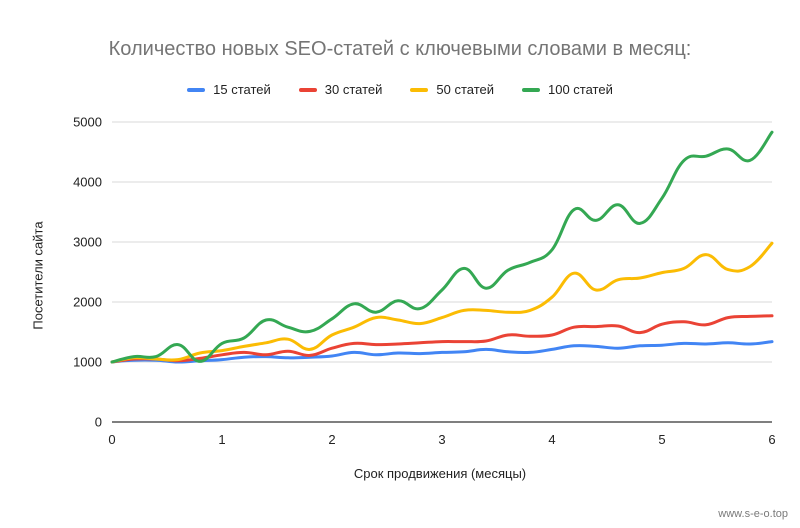 This screenshot has height=528, width=800. I want to click on x-tick-label: 1, so click(221, 439).